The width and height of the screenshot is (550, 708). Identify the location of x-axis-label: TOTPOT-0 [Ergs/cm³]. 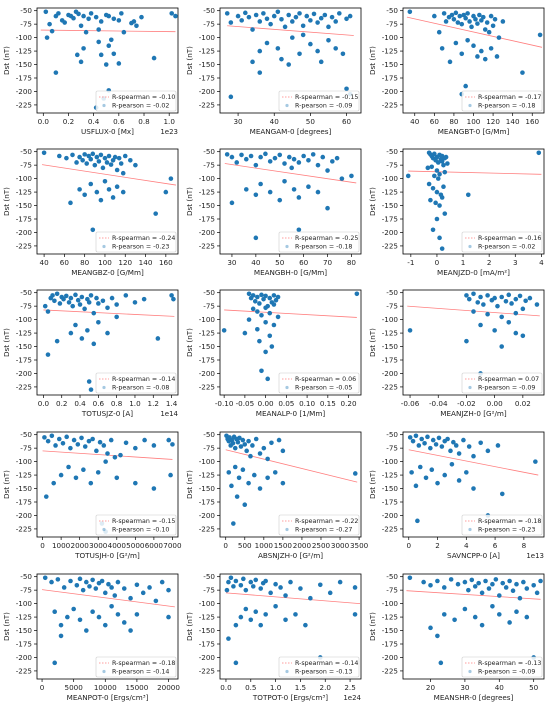
(290, 697).